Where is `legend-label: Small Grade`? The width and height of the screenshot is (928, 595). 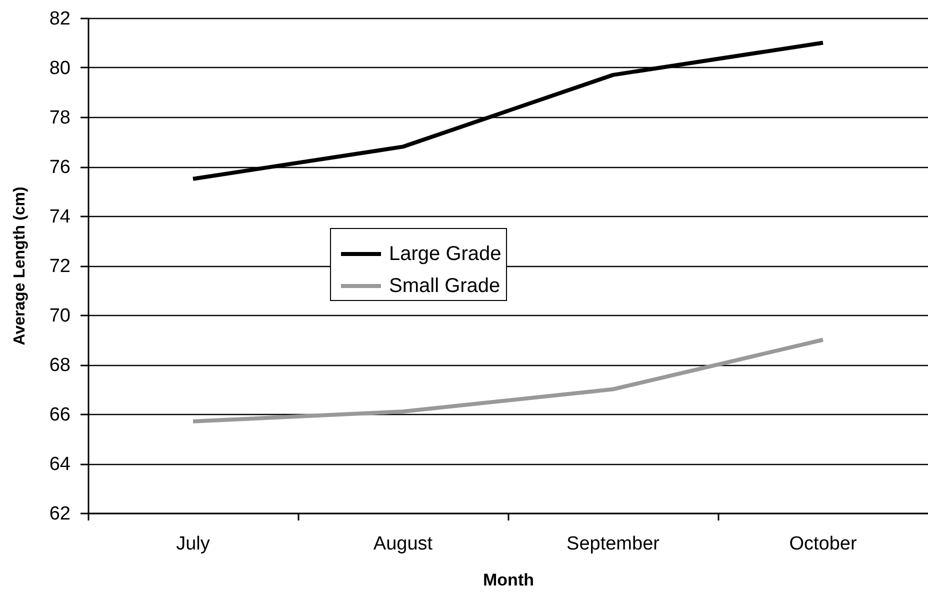 legend-label: Small Grade is located at coordinates (444, 286).